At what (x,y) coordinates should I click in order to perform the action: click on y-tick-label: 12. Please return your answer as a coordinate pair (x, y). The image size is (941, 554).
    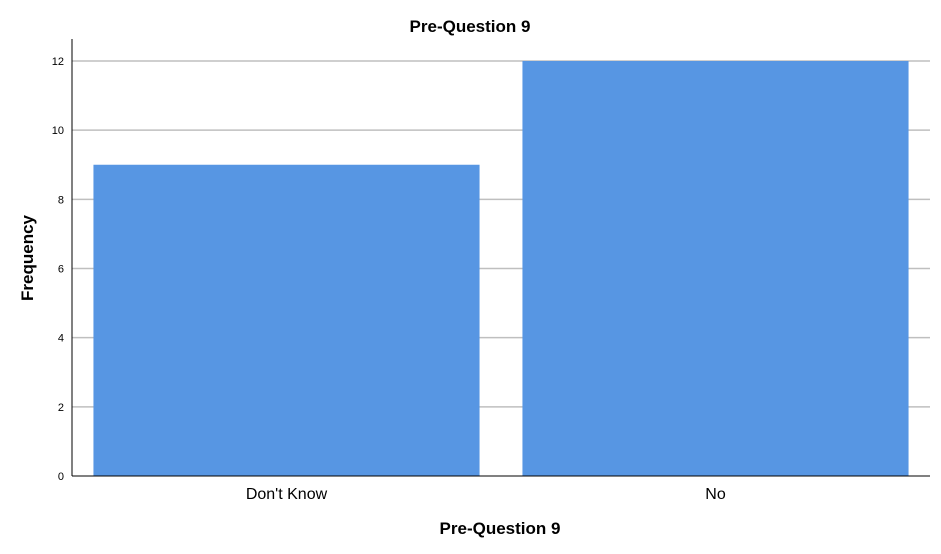
    Looking at the image, I should click on (58, 62).